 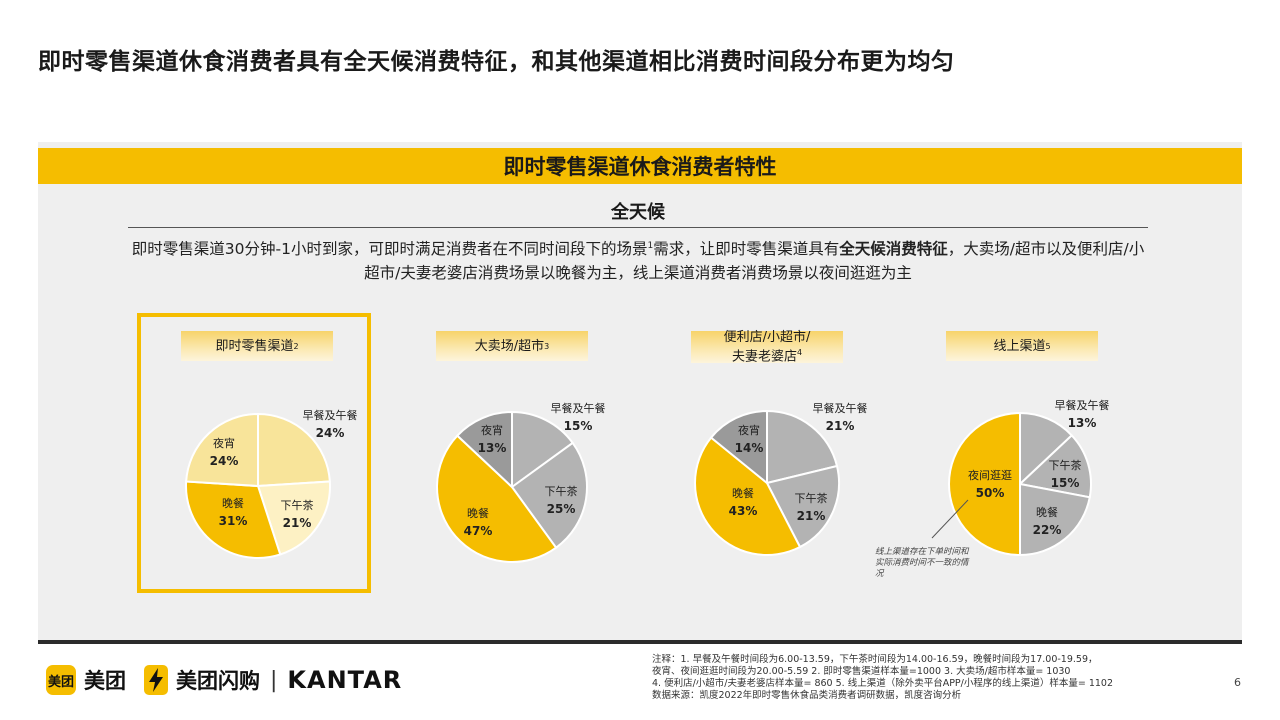 I want to click on section-title: 全天候, so click(x=638, y=212).